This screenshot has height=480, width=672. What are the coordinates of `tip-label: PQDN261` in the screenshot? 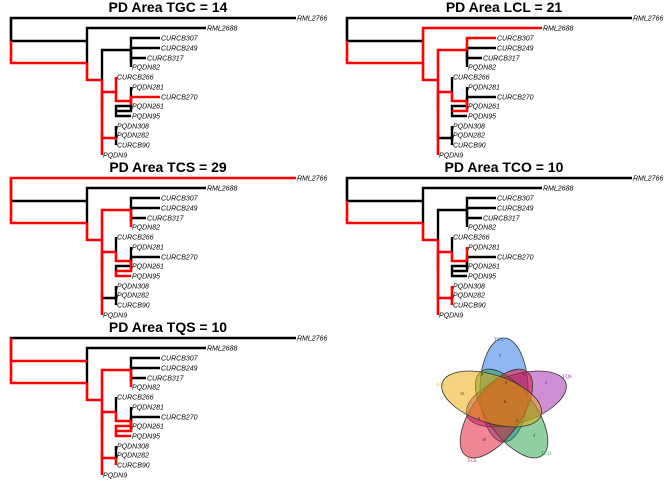 It's located at (148, 427).